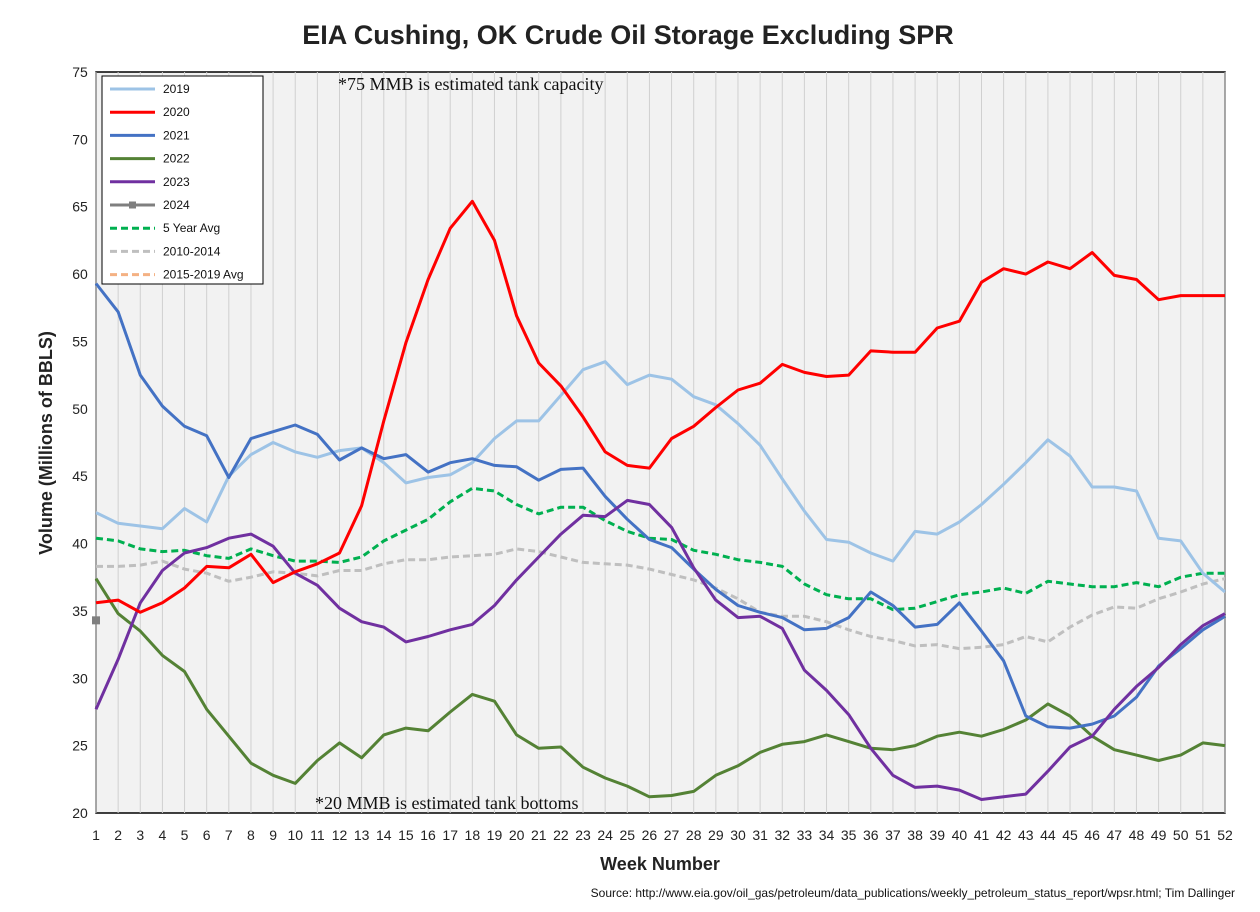  What do you see at coordinates (176, 205) in the screenshot?
I see `legend-label-2024: 2024` at bounding box center [176, 205].